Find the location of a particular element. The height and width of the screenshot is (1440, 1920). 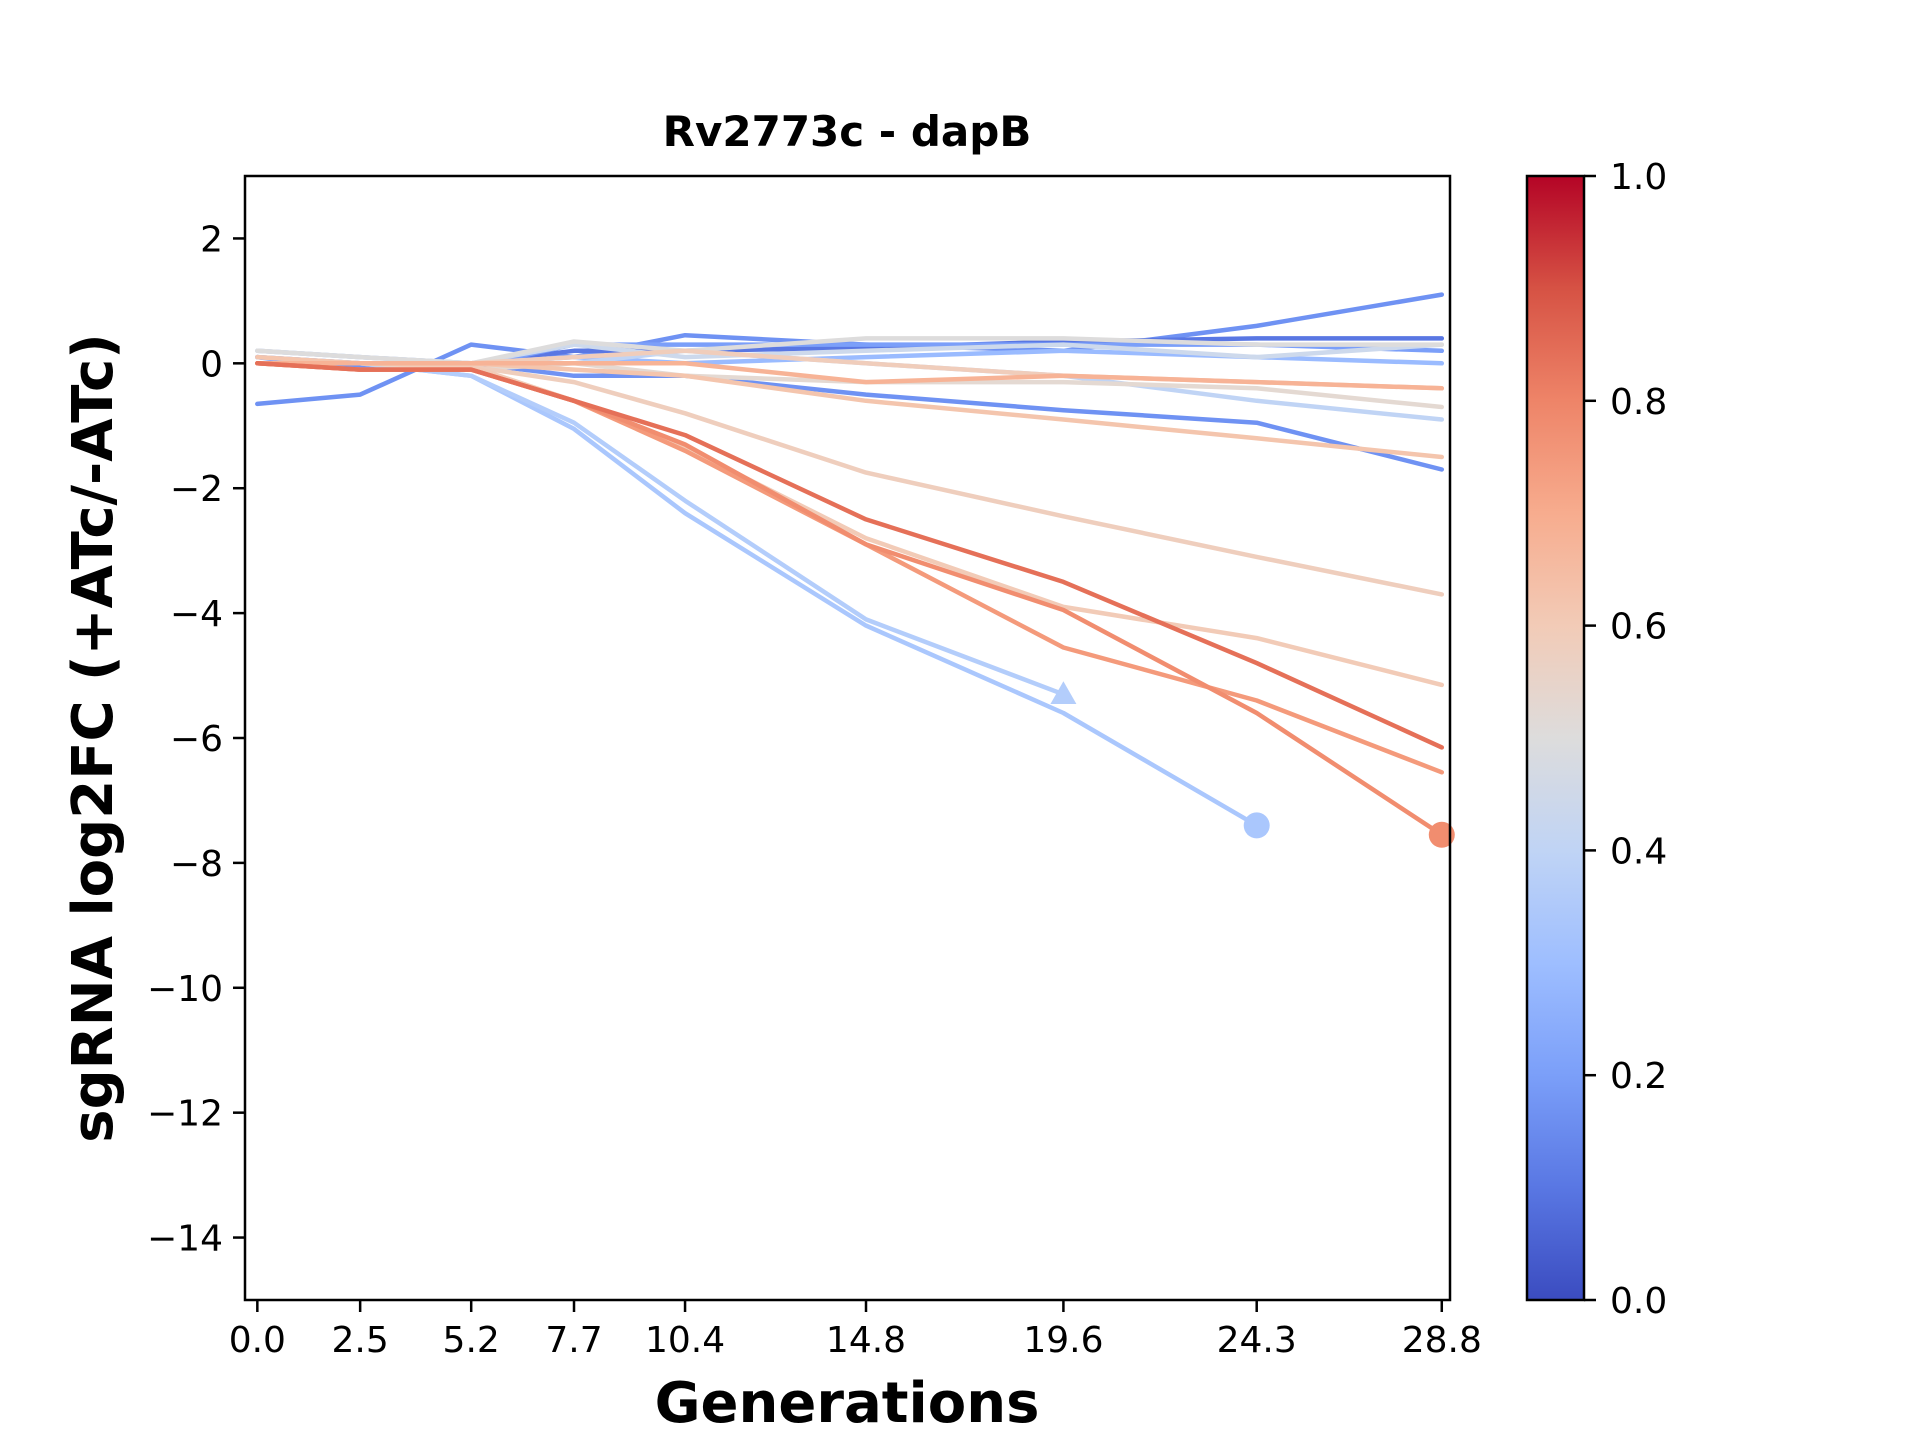

y-tick-label: −8 is located at coordinates (196, 864).